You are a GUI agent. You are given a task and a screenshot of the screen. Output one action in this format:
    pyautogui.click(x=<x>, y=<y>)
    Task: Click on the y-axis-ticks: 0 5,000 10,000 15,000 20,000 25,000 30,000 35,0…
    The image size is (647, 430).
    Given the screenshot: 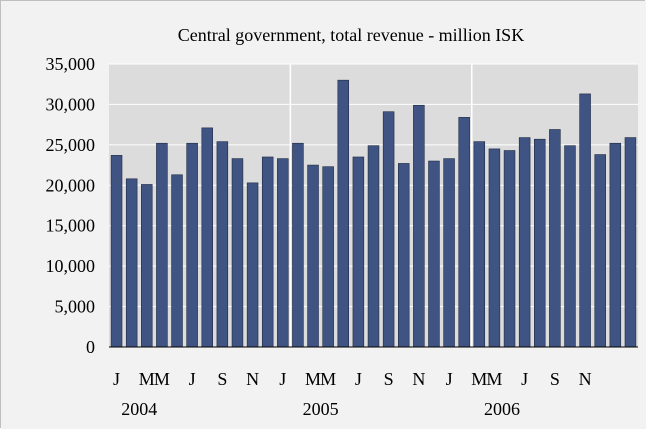 What is the action you would take?
    pyautogui.click(x=71, y=205)
    